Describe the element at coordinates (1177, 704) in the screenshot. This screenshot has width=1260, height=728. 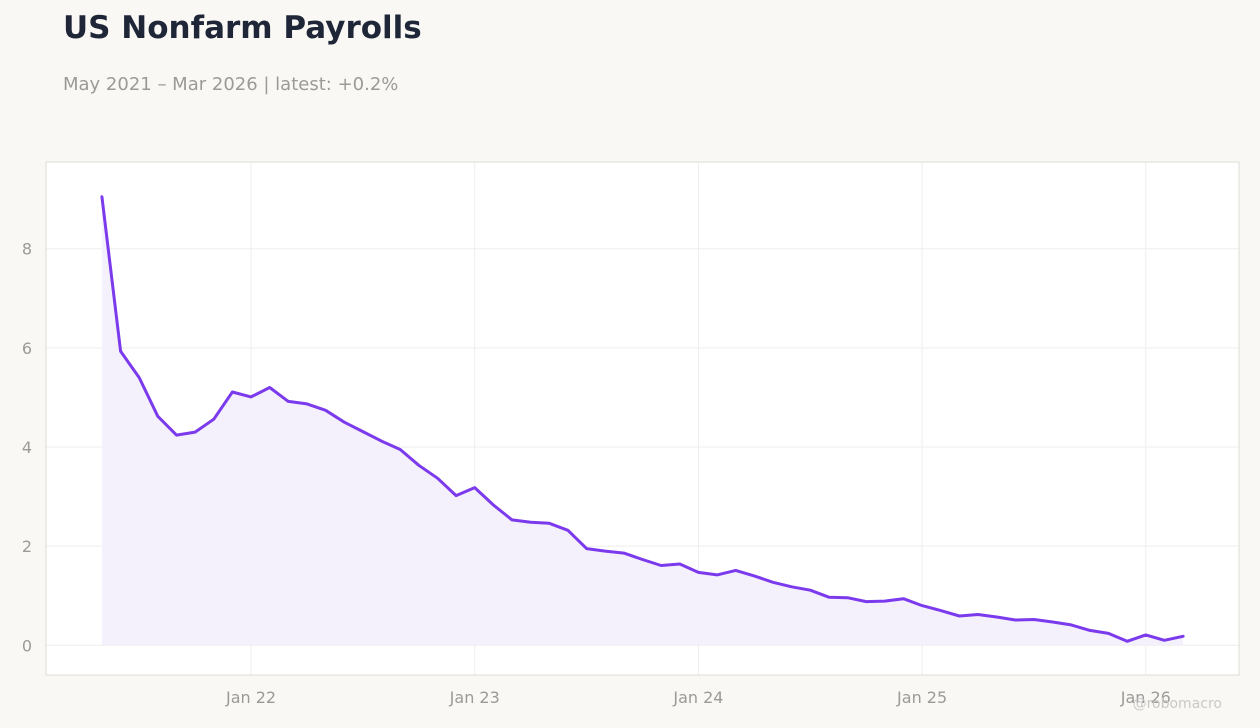
I see `watermark: @robomacro` at that location.